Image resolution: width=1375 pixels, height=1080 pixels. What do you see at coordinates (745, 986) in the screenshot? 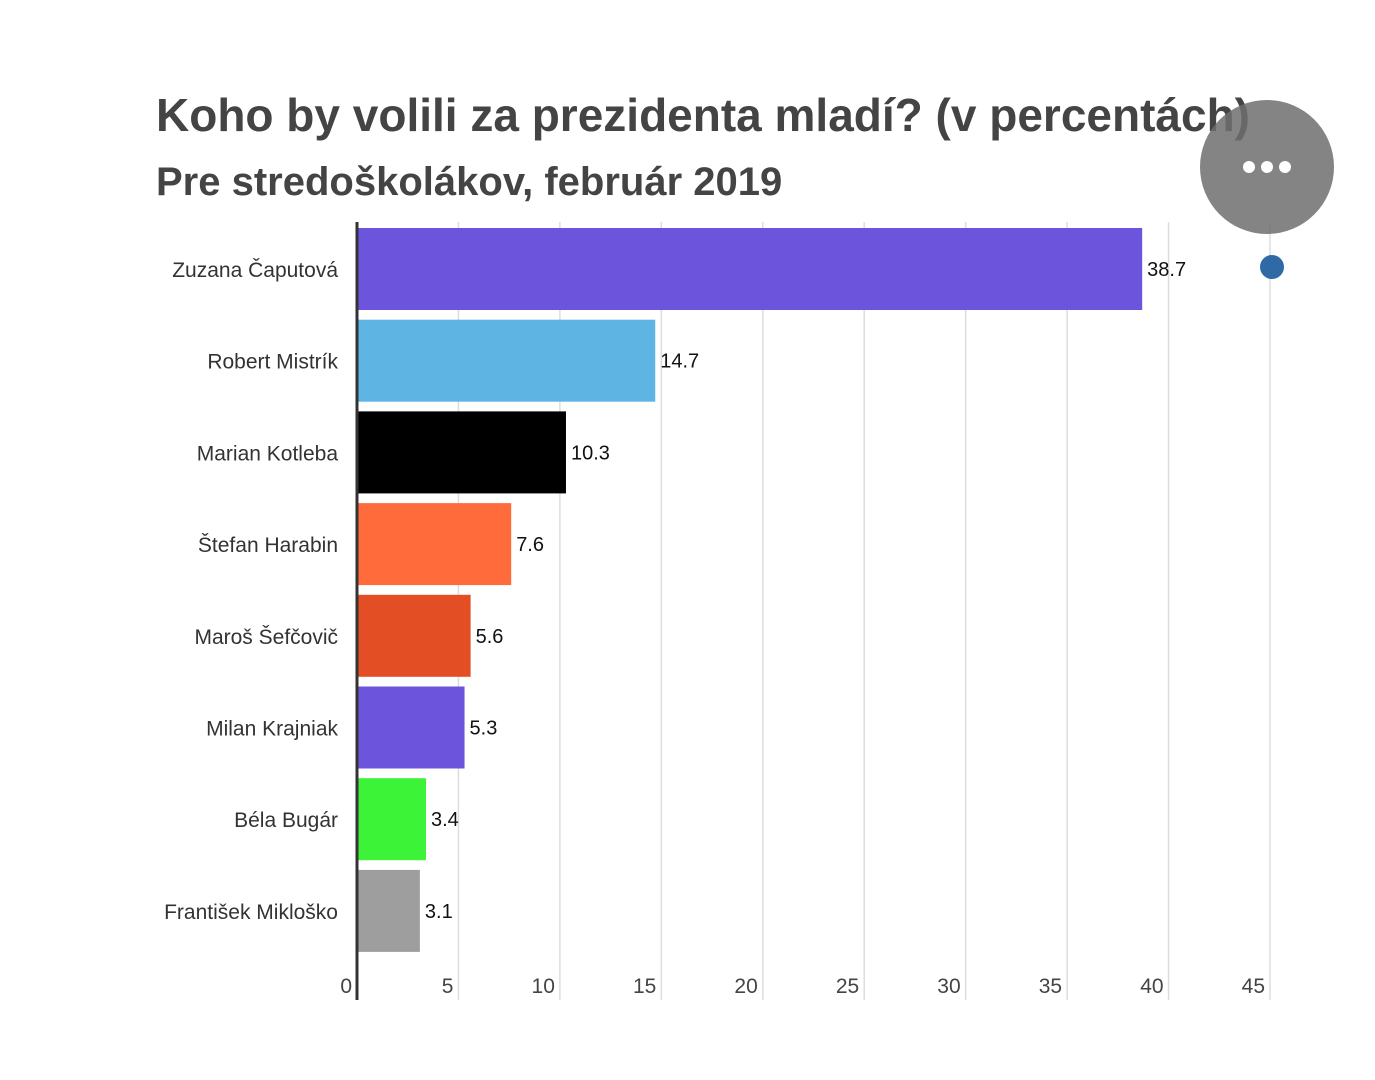
I see `x-tick-label: 20` at bounding box center [745, 986].